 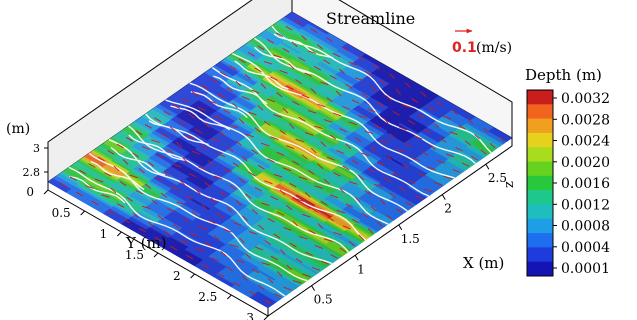 I want to click on x-tick-mark, so click(x=443, y=197).